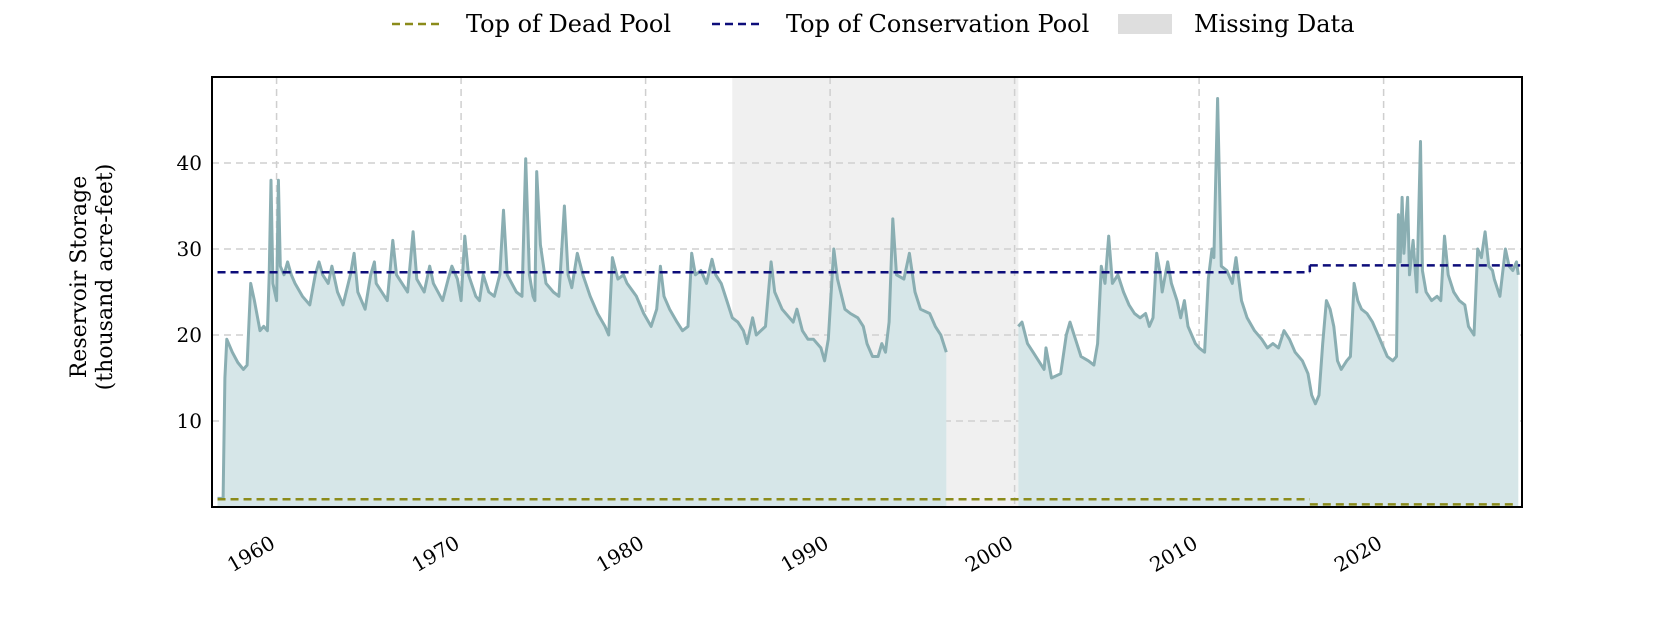 Image resolution: width=1680 pixels, height=630 pixels. What do you see at coordinates (189, 292) in the screenshot?
I see `y-axis-ticks: 10 20 30 40` at bounding box center [189, 292].